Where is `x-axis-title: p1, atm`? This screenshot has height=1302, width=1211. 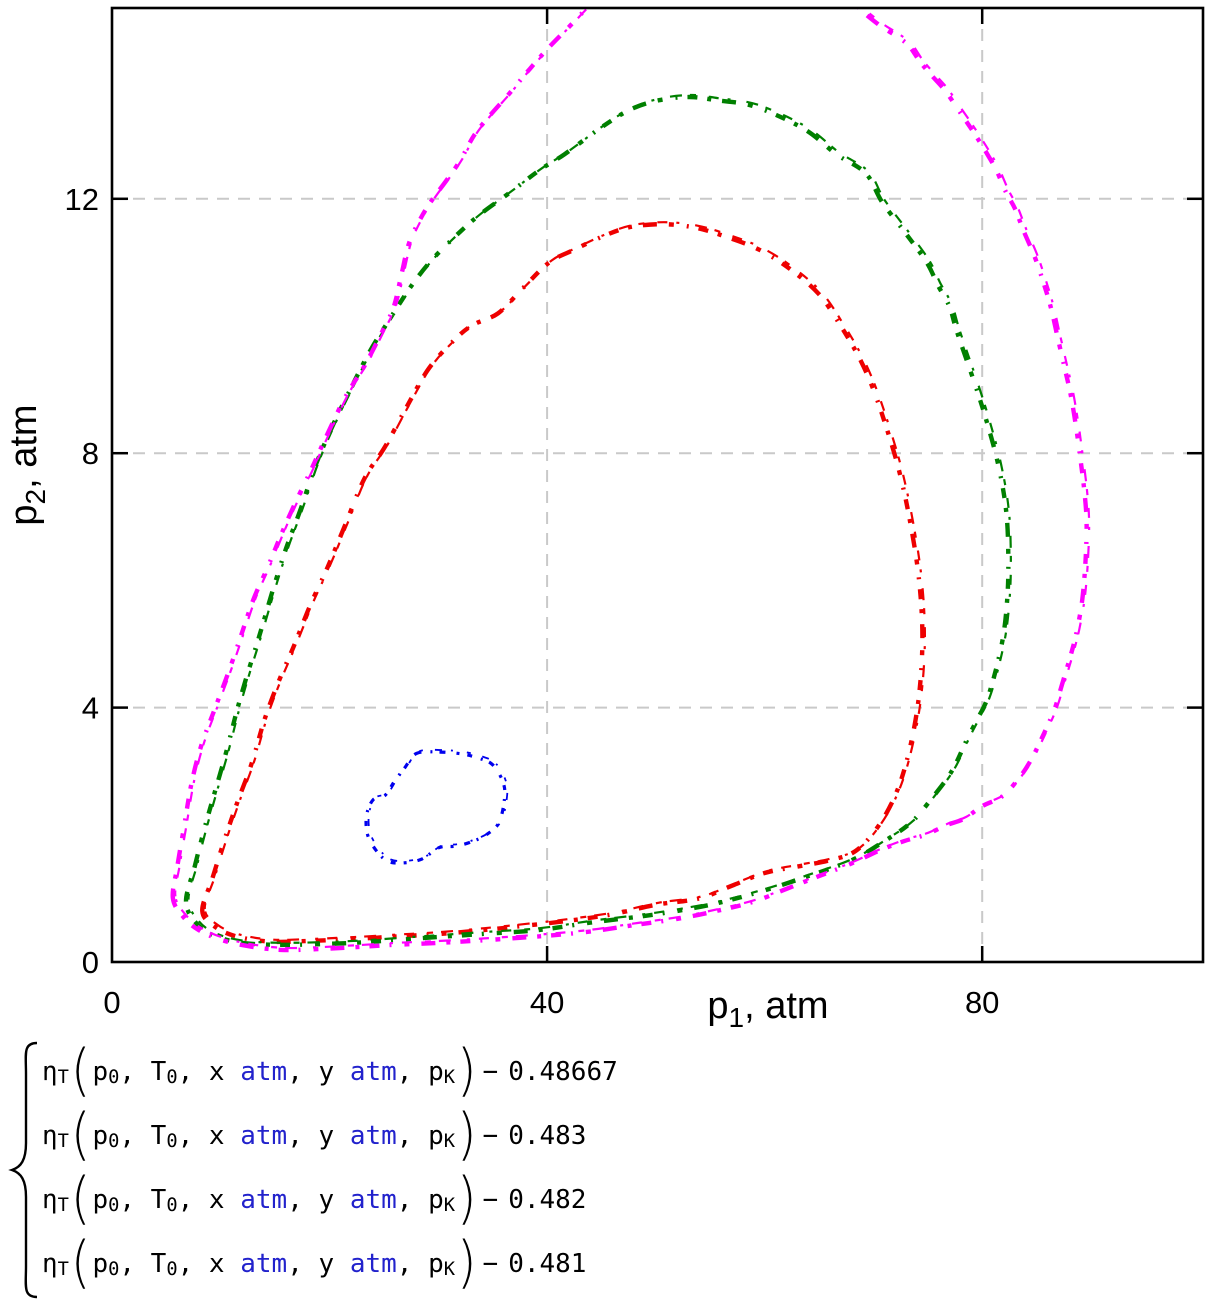 x-axis-title: p1, atm is located at coordinates (767, 1009).